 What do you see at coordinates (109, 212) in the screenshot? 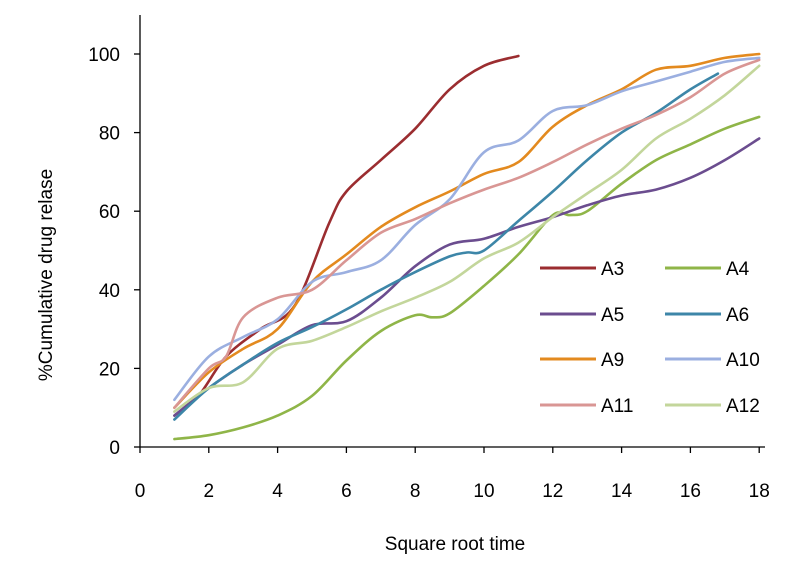
I see `y-tick-label: 60` at bounding box center [109, 212].